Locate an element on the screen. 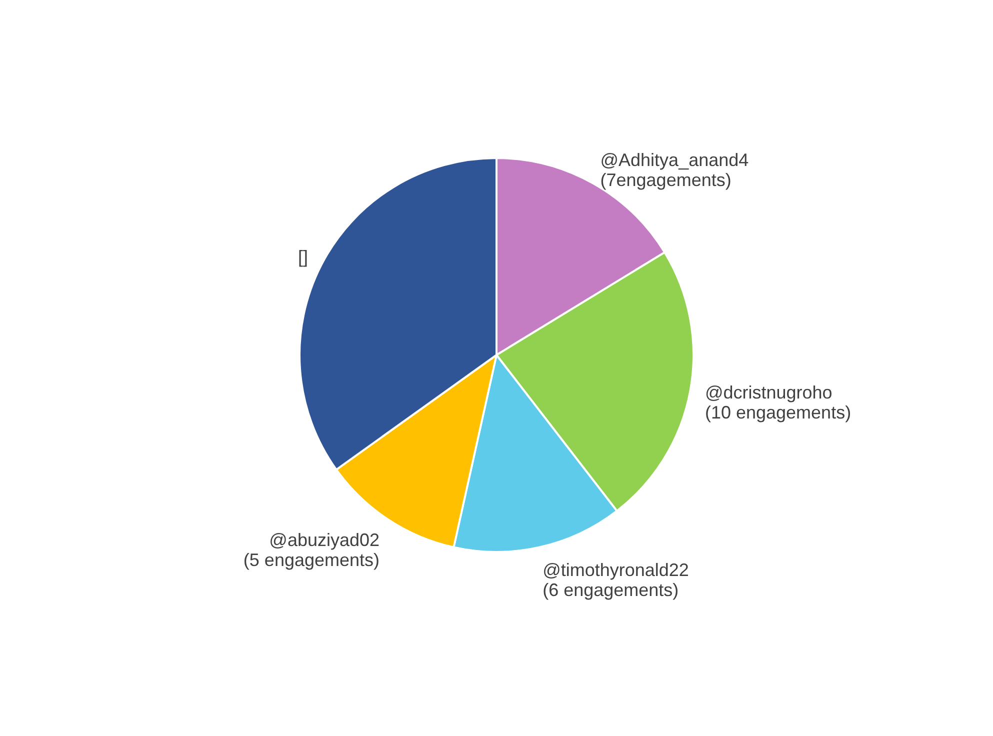  slice-label: @Adhitya_anand4 (7engagements) is located at coordinates (674, 170).